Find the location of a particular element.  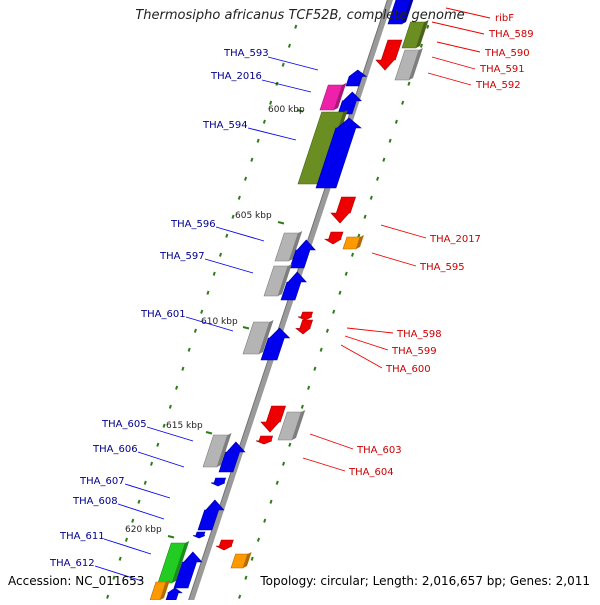

left-gene-label: THA_601 is located at coordinates (163, 314).